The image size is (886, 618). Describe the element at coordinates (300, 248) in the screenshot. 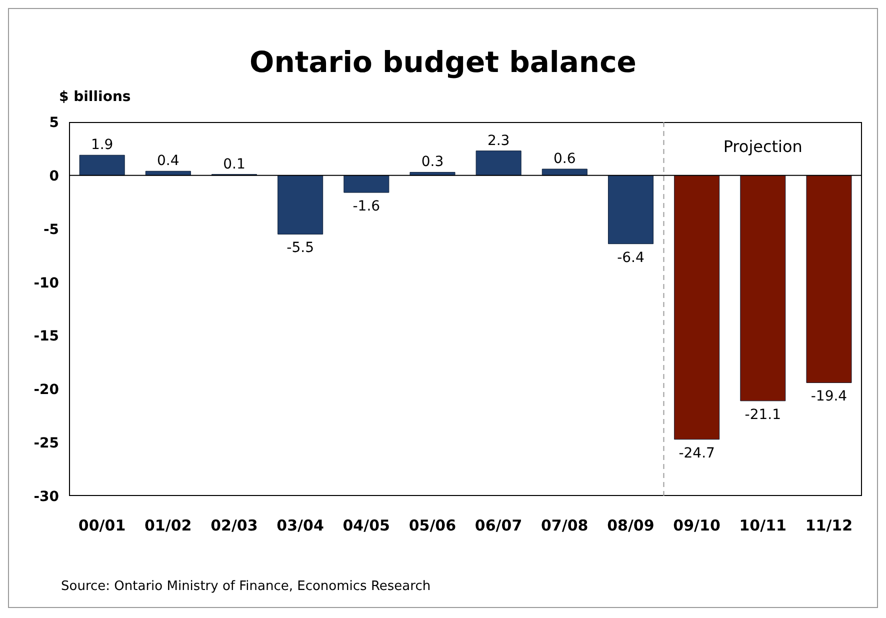

I see `data-label: -5.5` at that location.